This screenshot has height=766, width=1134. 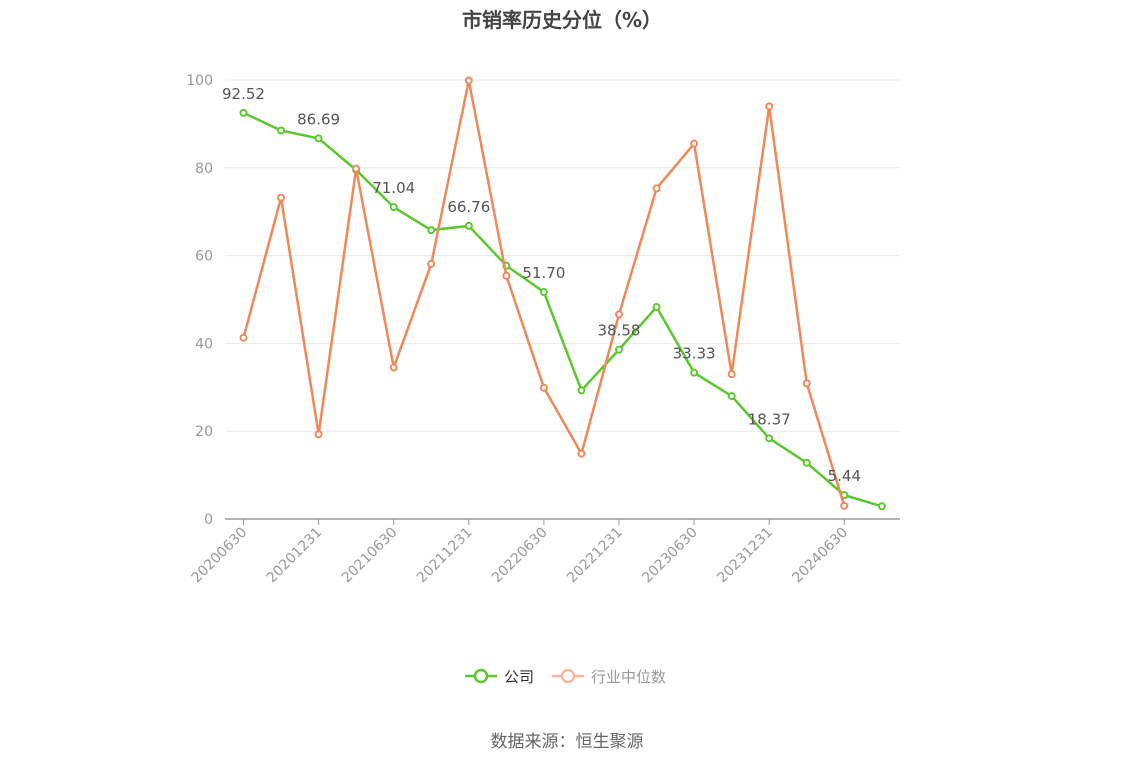 What do you see at coordinates (520, 556) in the screenshot?
I see `x-tick-label: 20220630` at bounding box center [520, 556].